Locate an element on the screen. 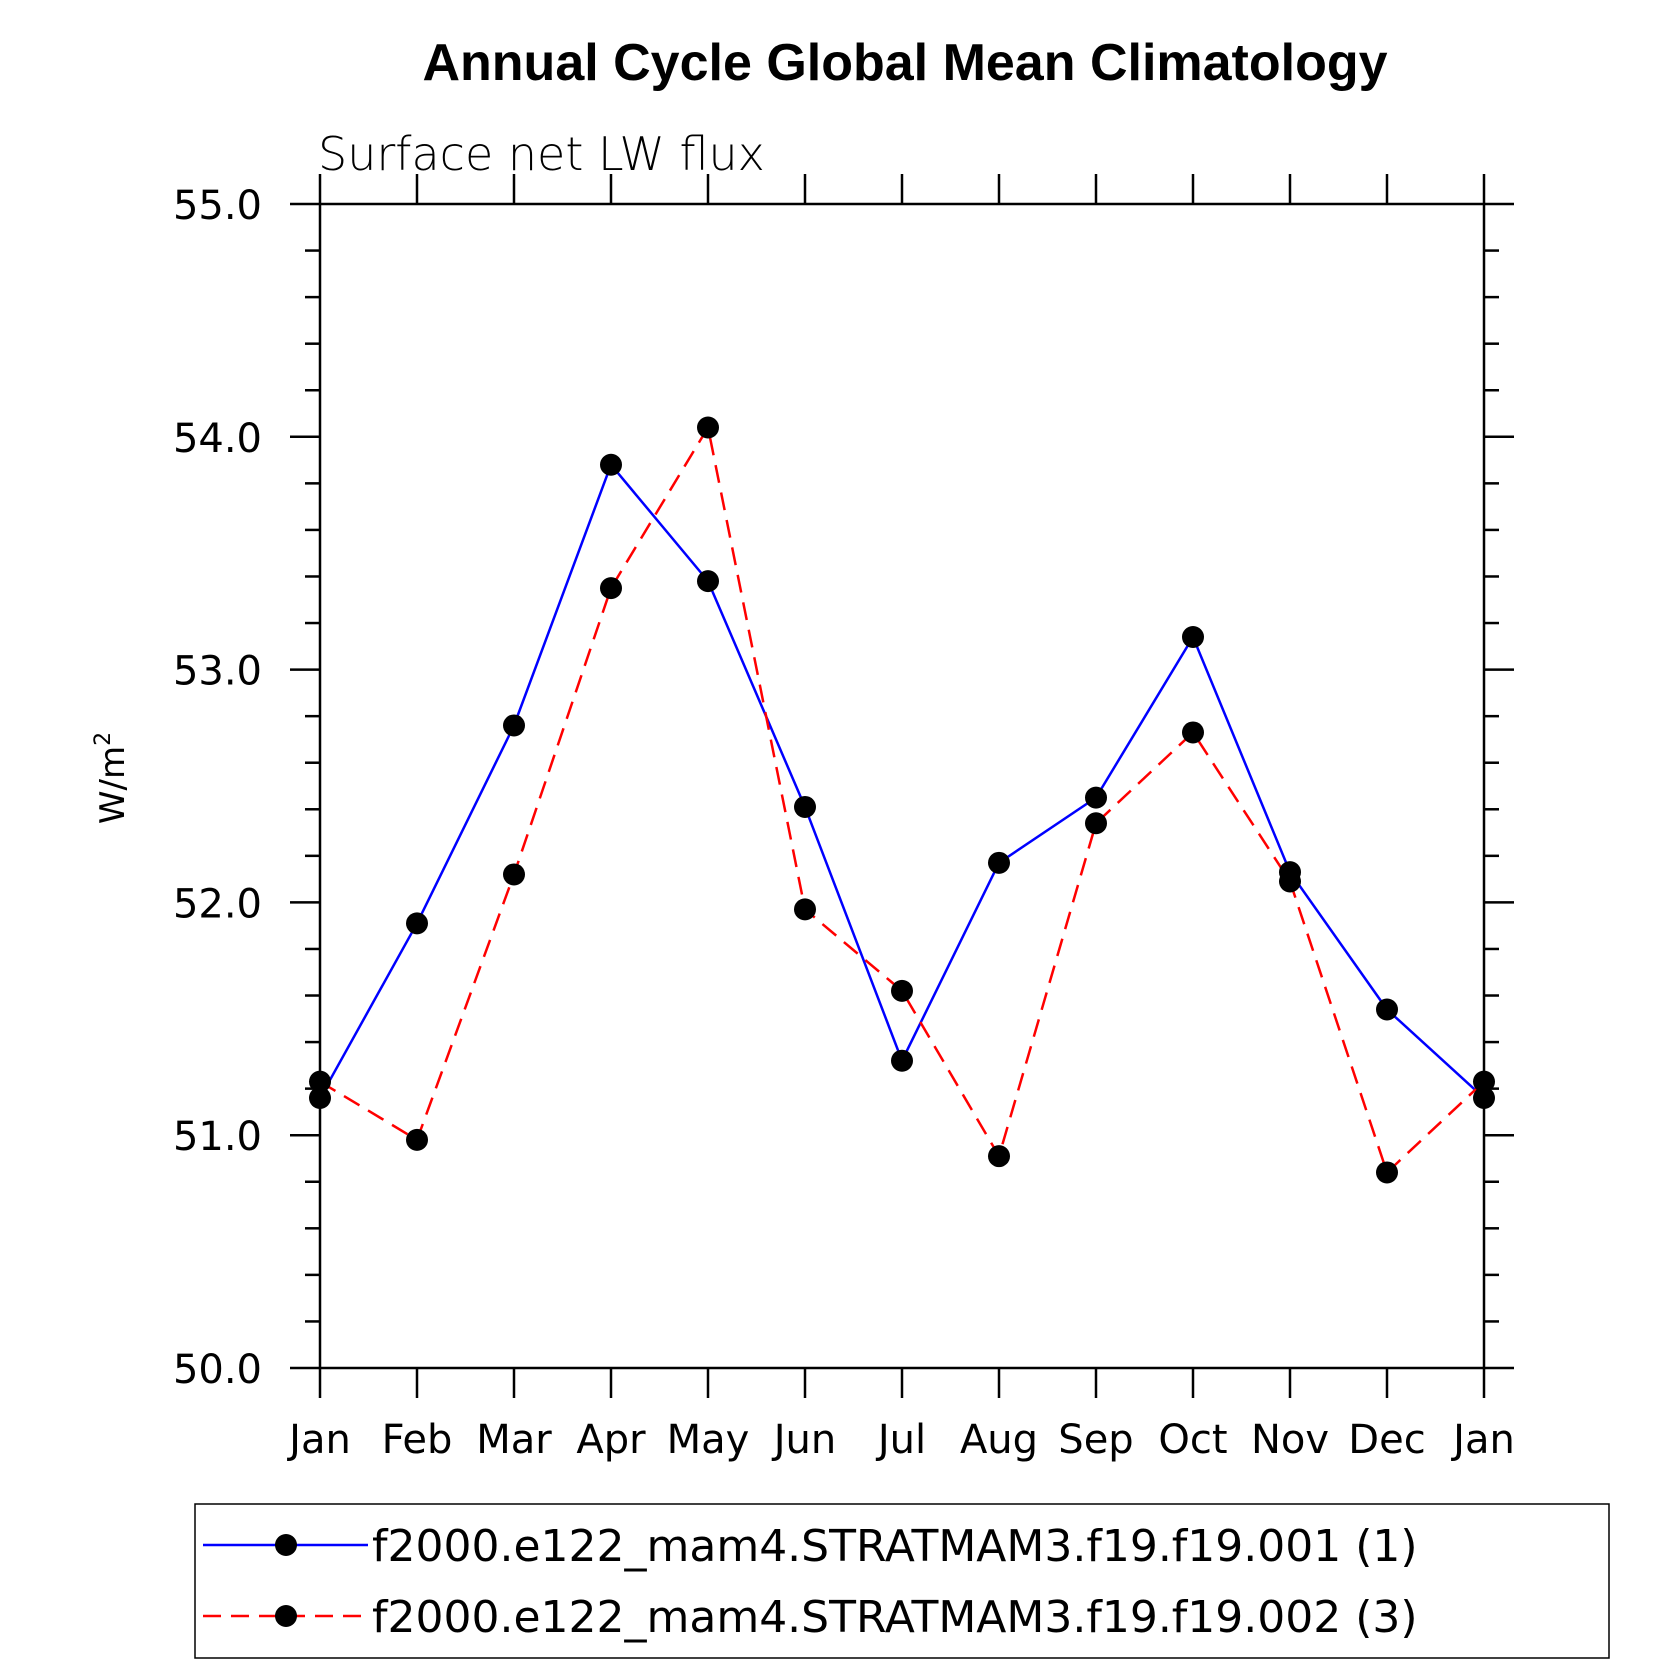 This screenshot has width=1674, height=1674. y-axis-title-text: W/m is located at coordinates (113, 785).